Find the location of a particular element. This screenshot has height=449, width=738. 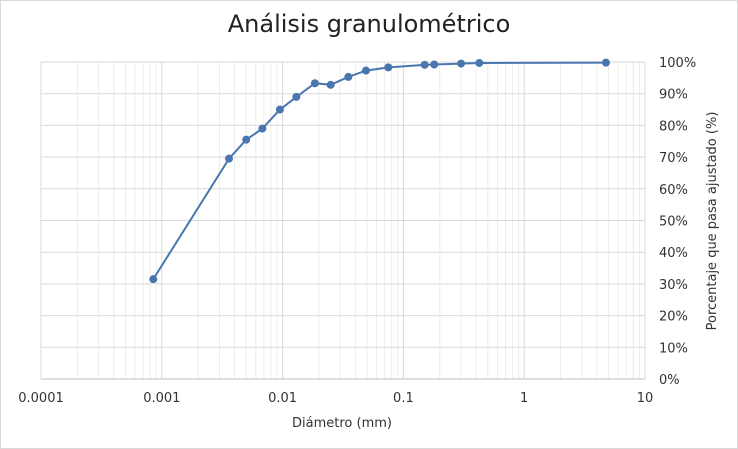

y-tick-label: 20% is located at coordinates (673, 317).